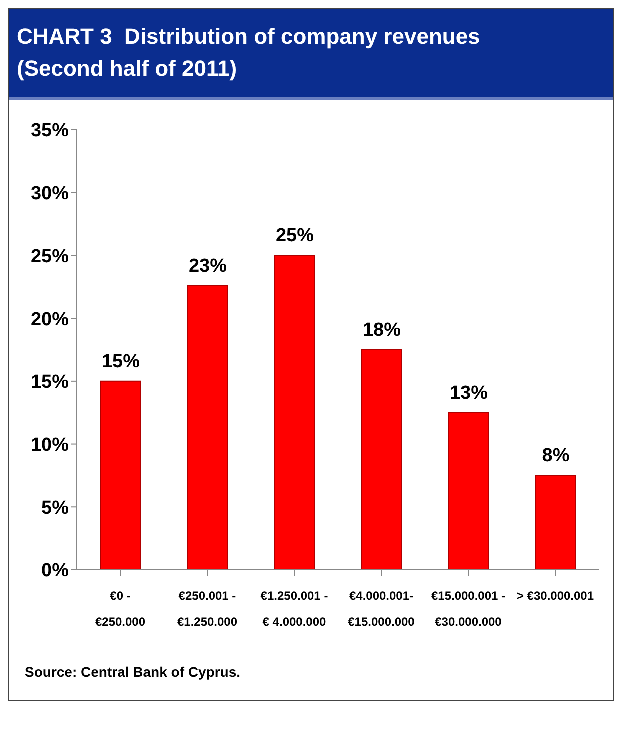 The height and width of the screenshot is (737, 620). I want to click on data-label: 25%, so click(295, 236).